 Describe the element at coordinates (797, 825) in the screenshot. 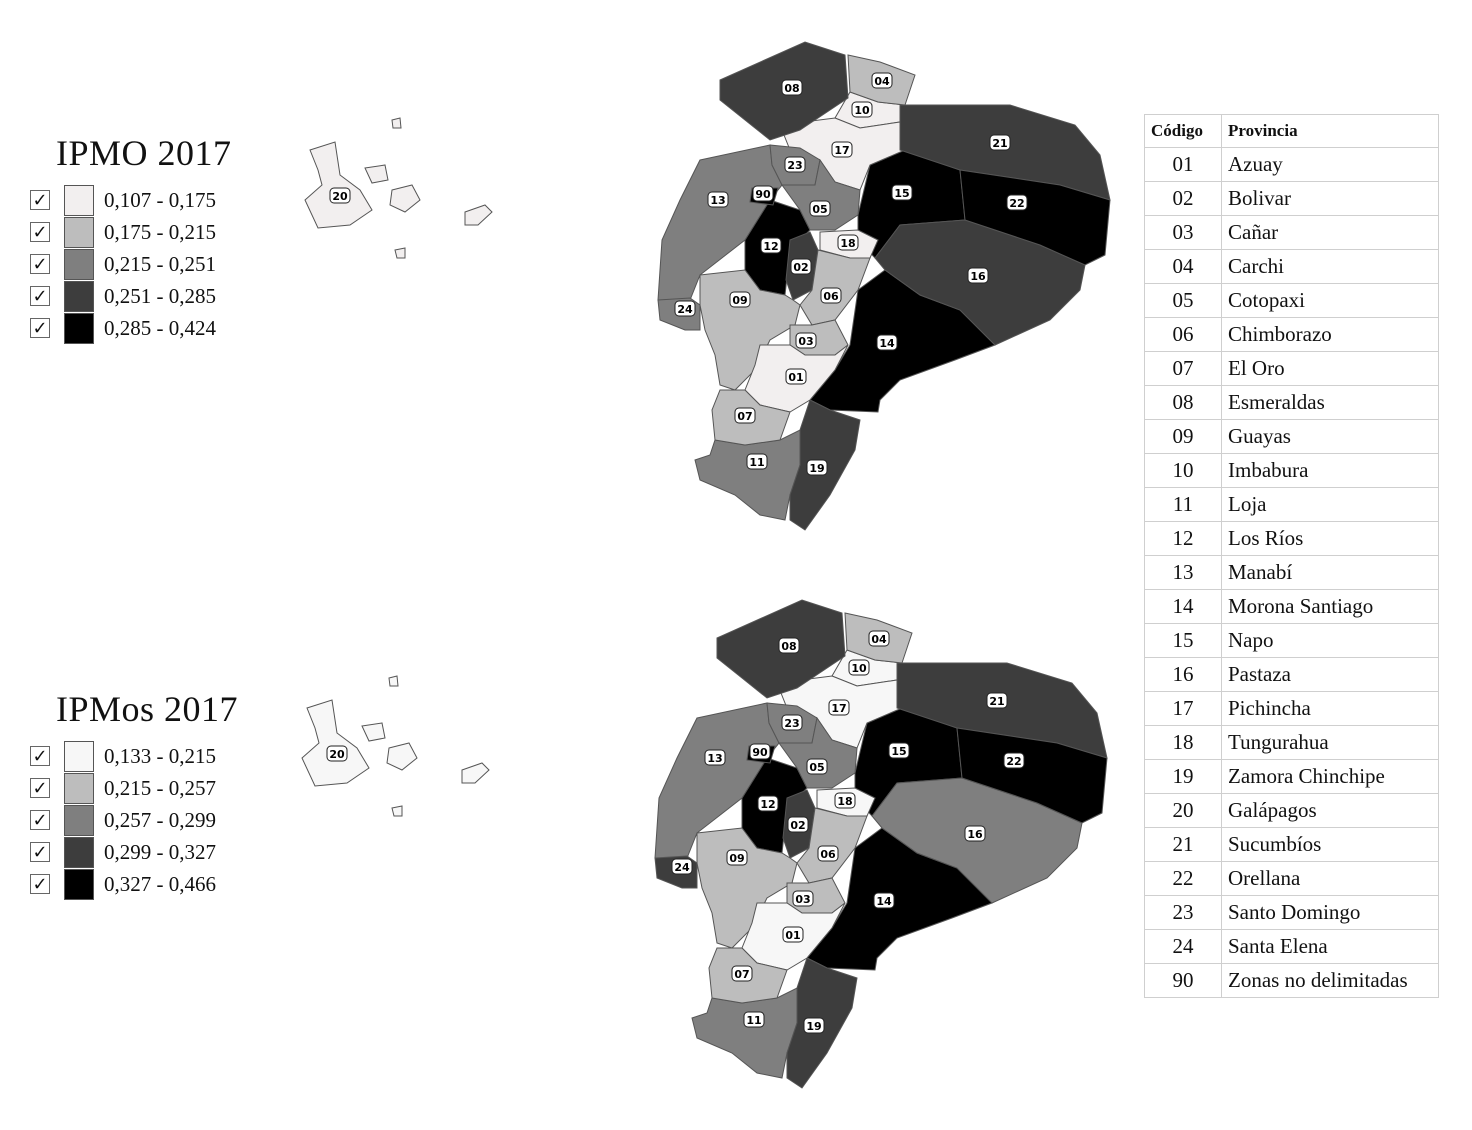

I see `province-label: 02` at that location.